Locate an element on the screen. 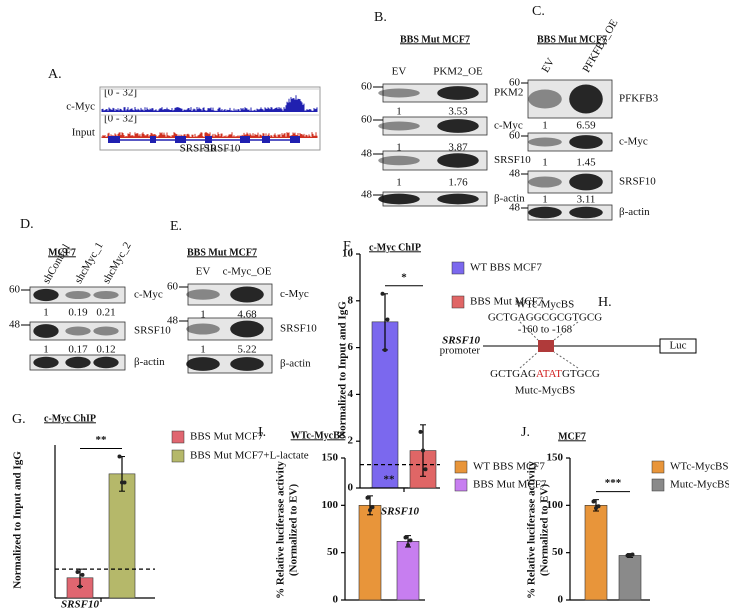  lane-label: c-Myc_OE is located at coordinates (247, 272).